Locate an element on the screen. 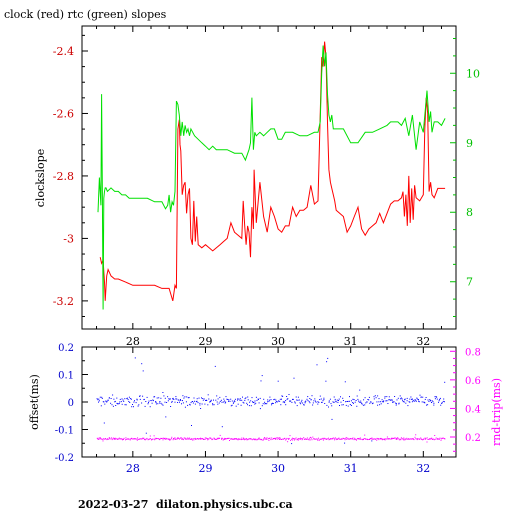 This screenshot has height=512, width=512. plot-title: clock (red) rtc (green) slopes is located at coordinates (85, 14).